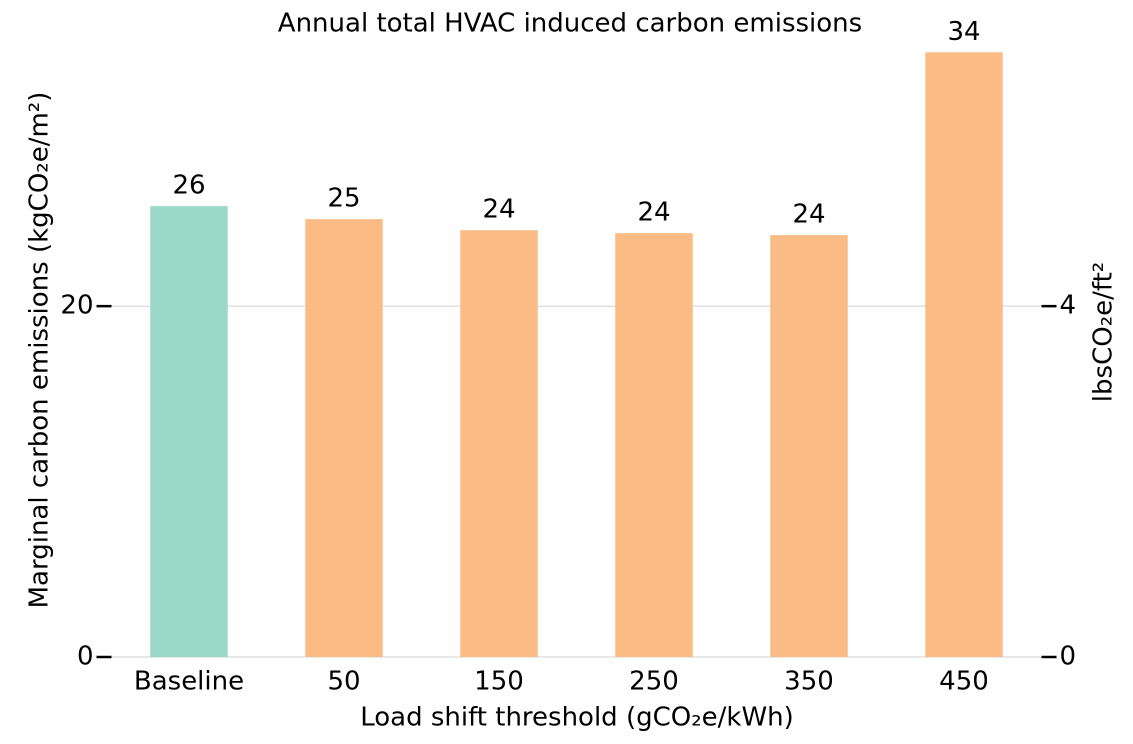 This screenshot has width=1133, height=744. Describe the element at coordinates (188, 186) in the screenshot. I see `value-label: 26` at that location.